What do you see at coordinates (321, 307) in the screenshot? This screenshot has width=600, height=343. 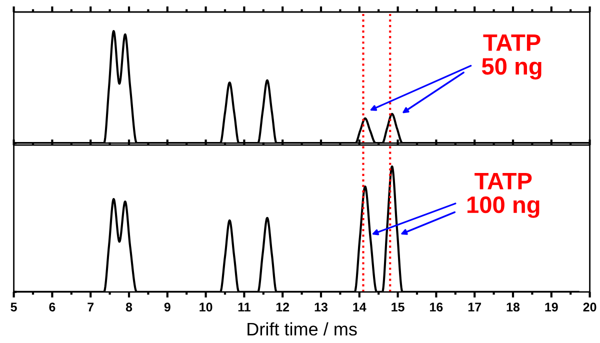 I see `x-tick-label: 13` at bounding box center [321, 307].